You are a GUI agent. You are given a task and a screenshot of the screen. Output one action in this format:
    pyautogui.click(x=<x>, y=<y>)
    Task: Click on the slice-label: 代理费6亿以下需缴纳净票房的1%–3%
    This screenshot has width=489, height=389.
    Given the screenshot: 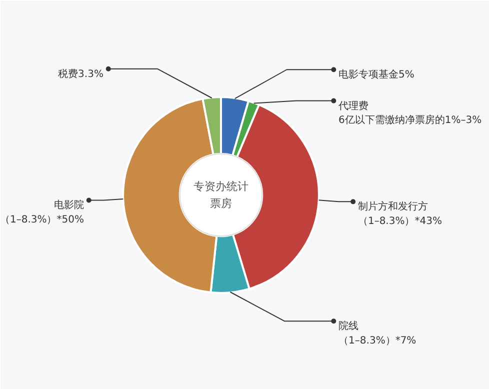 What is the action you would take?
    pyautogui.click(x=410, y=113)
    